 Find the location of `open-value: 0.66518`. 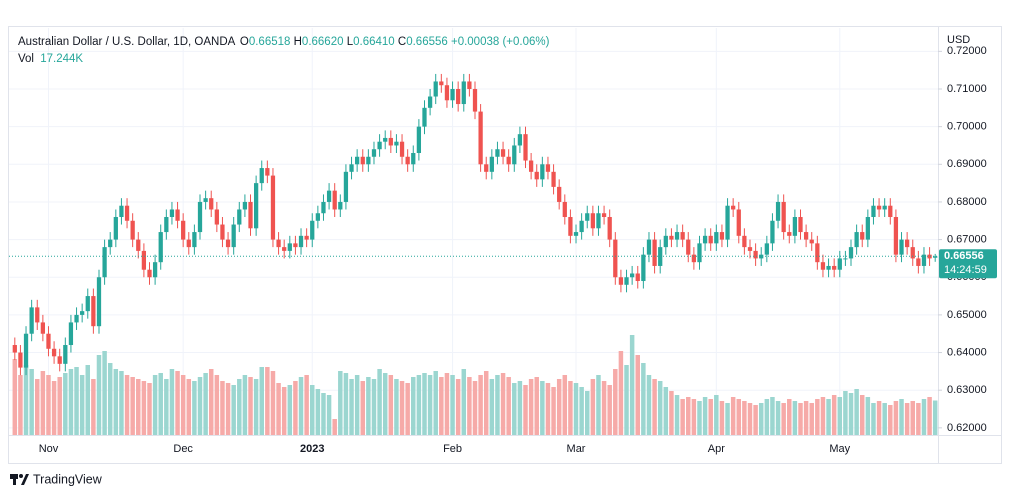

open-value: 0.66518 is located at coordinates (270, 42).